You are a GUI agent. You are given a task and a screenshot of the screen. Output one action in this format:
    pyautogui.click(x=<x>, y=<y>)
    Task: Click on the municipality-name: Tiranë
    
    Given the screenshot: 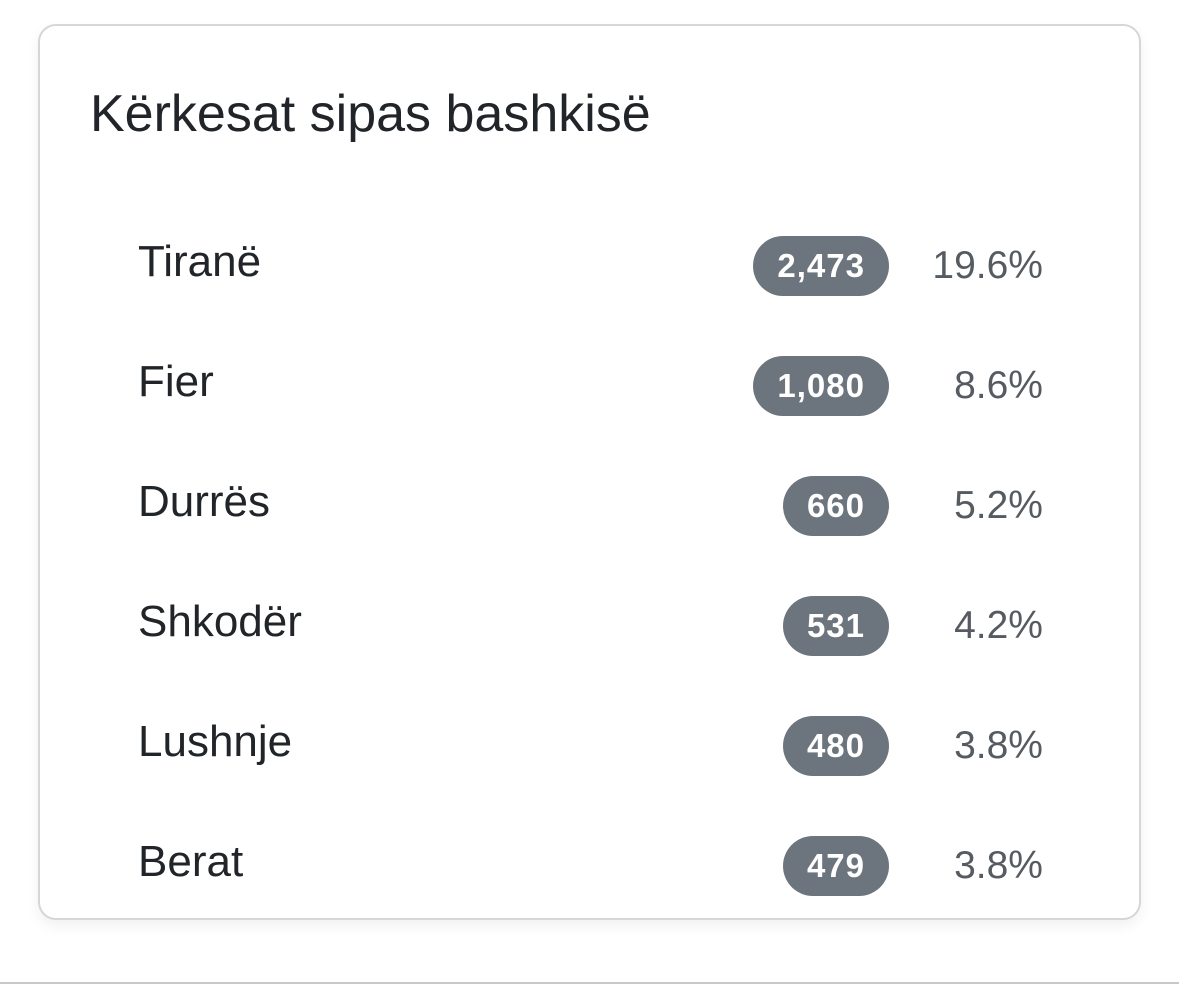 What is the action you would take?
    pyautogui.click(x=200, y=261)
    